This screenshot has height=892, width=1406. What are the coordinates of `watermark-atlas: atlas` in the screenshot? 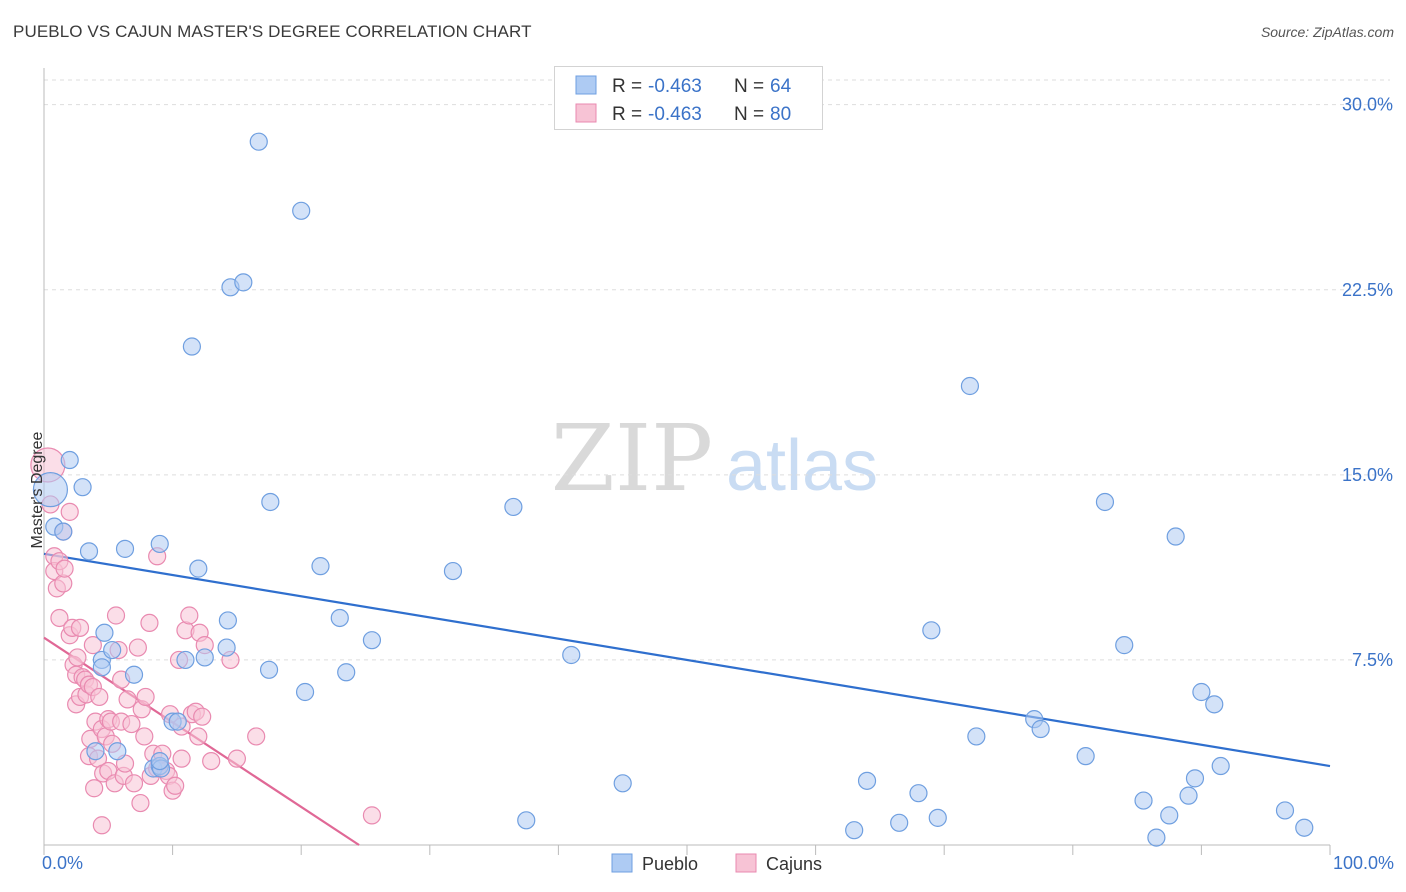 It's located at (802, 466).